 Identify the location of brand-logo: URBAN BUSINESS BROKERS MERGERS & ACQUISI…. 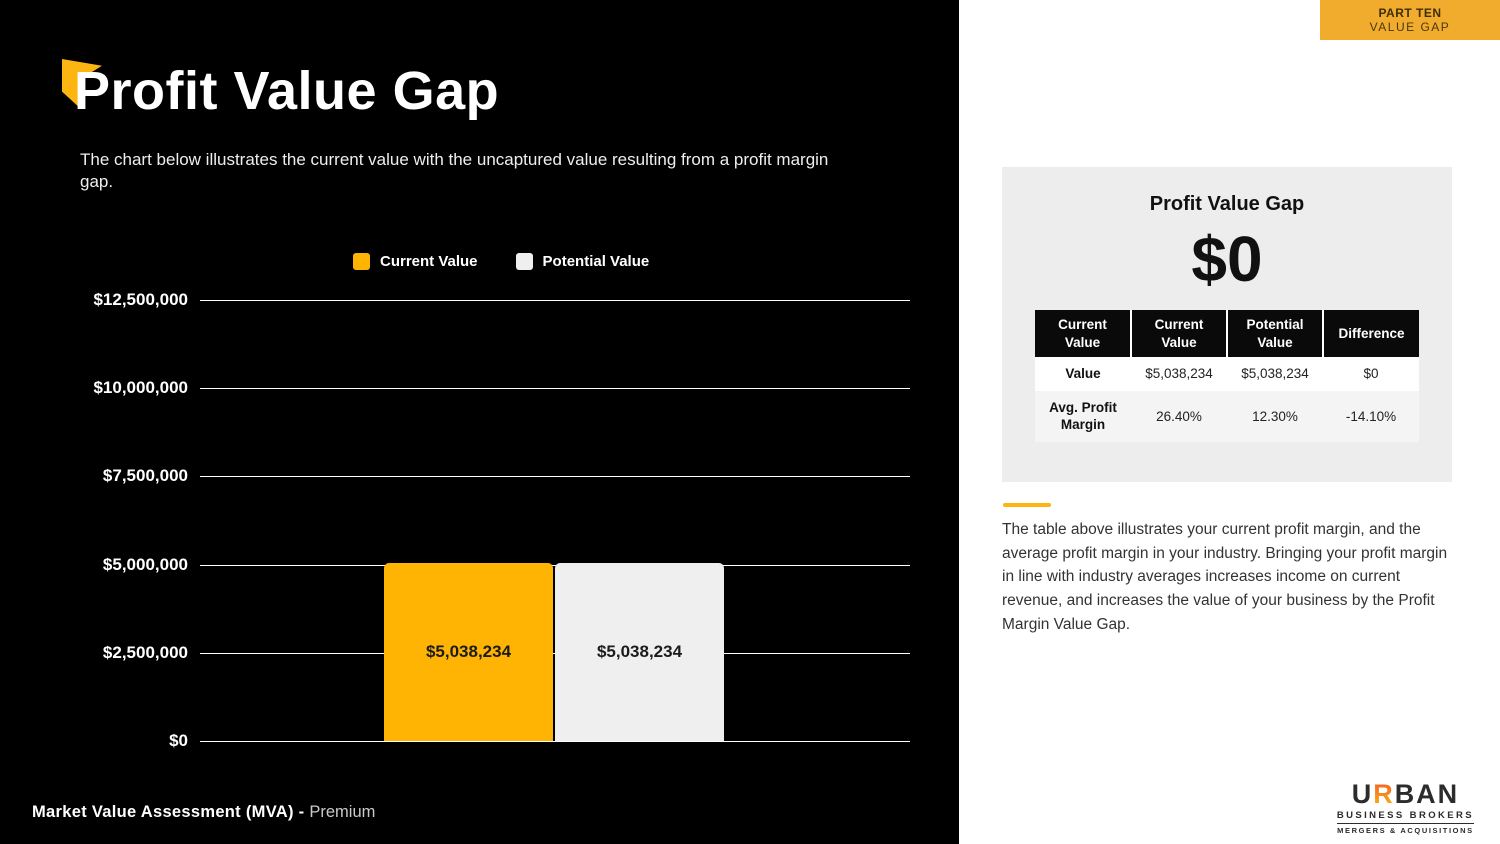
(1405, 808).